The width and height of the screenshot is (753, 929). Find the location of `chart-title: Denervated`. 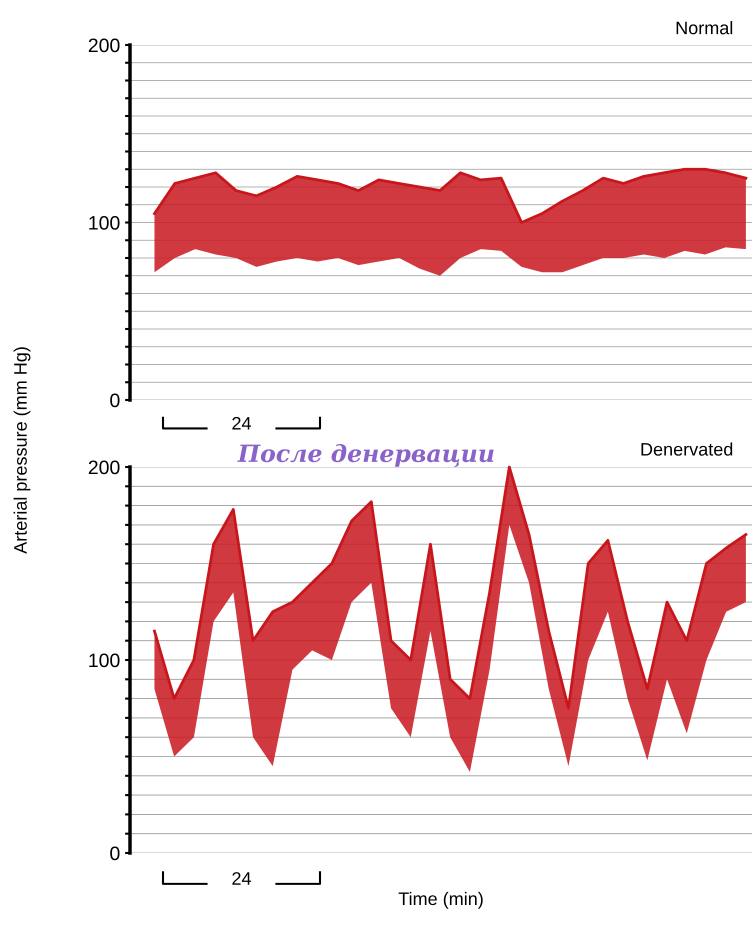

chart-title: Denervated is located at coordinates (686, 449).